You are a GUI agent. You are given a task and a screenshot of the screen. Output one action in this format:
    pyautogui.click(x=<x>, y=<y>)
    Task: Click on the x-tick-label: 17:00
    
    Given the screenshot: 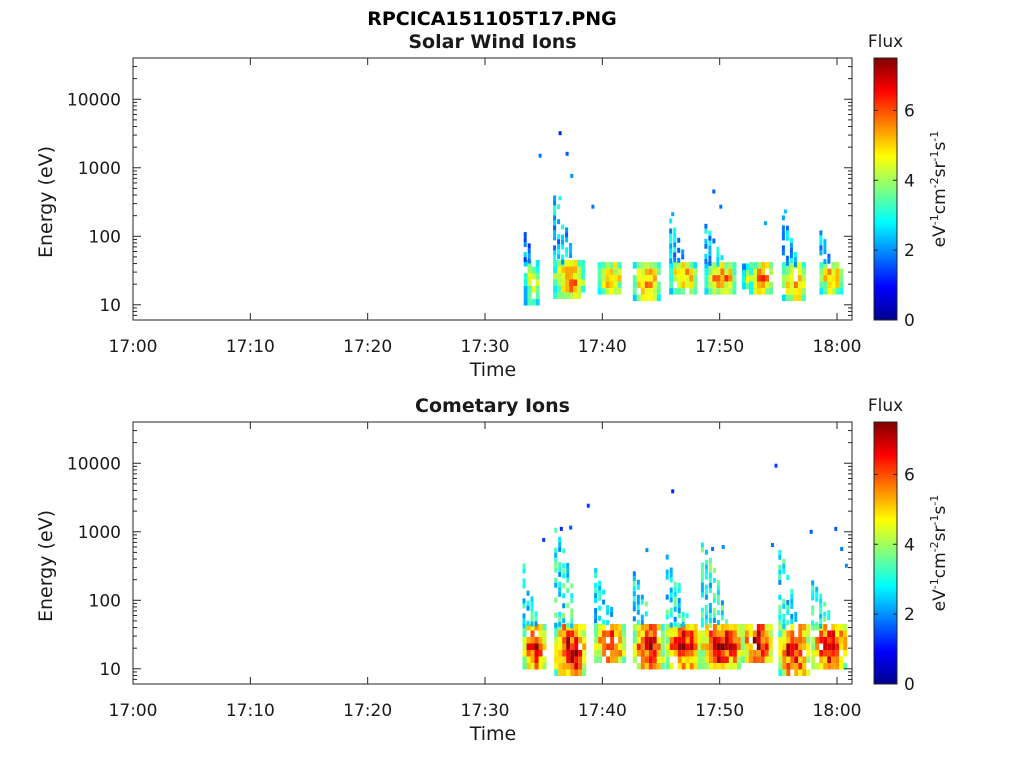 What is the action you would take?
    pyautogui.click(x=133, y=711)
    